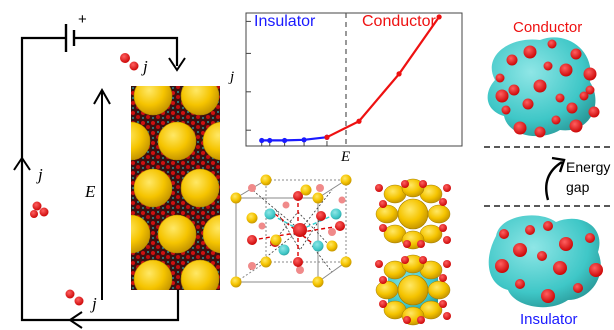  Describe the element at coordinates (285, 21) in the screenshot. I see `plot-region-insulator: Insulator` at that location.